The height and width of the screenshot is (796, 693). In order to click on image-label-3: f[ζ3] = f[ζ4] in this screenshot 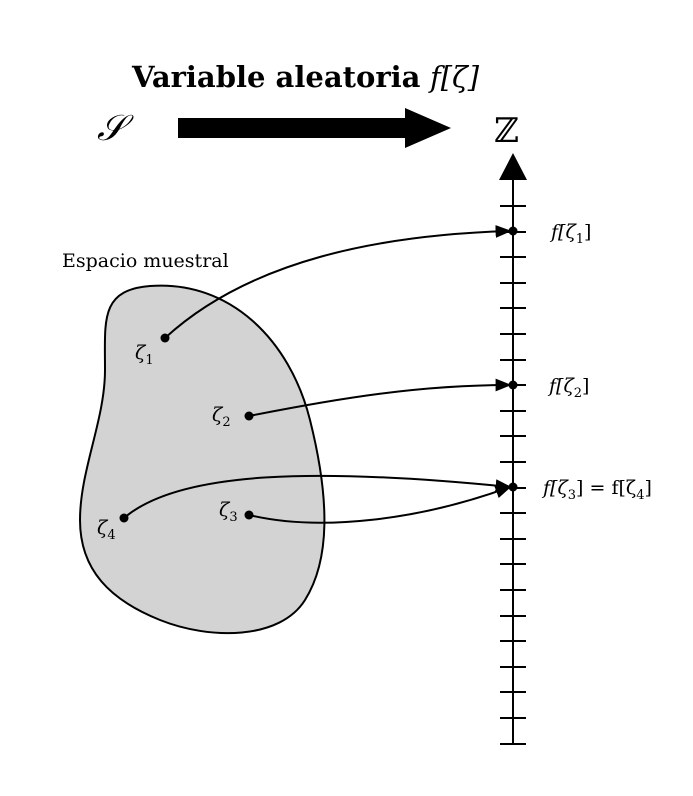, I will do `click(596, 490)`.